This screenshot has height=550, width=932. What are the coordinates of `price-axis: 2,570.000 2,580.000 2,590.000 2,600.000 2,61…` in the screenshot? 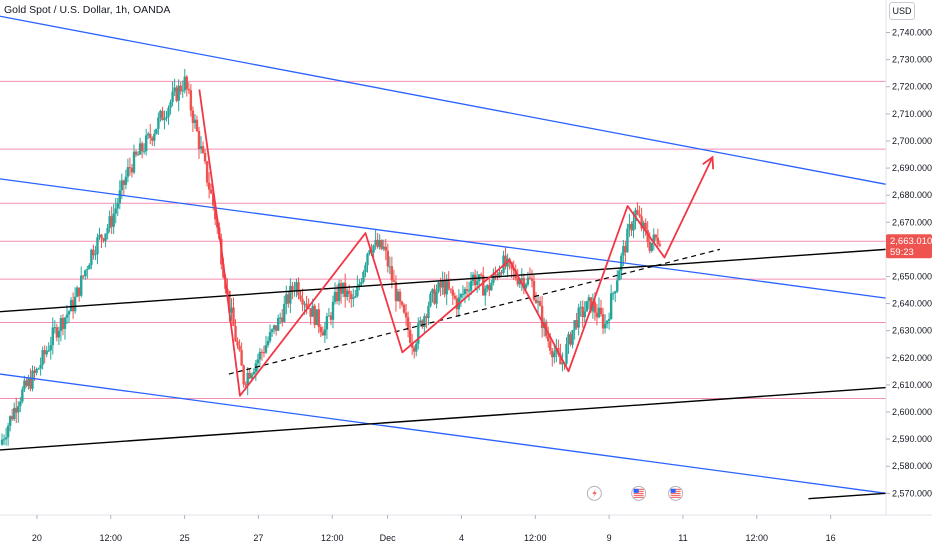 It's located at (909, 263).